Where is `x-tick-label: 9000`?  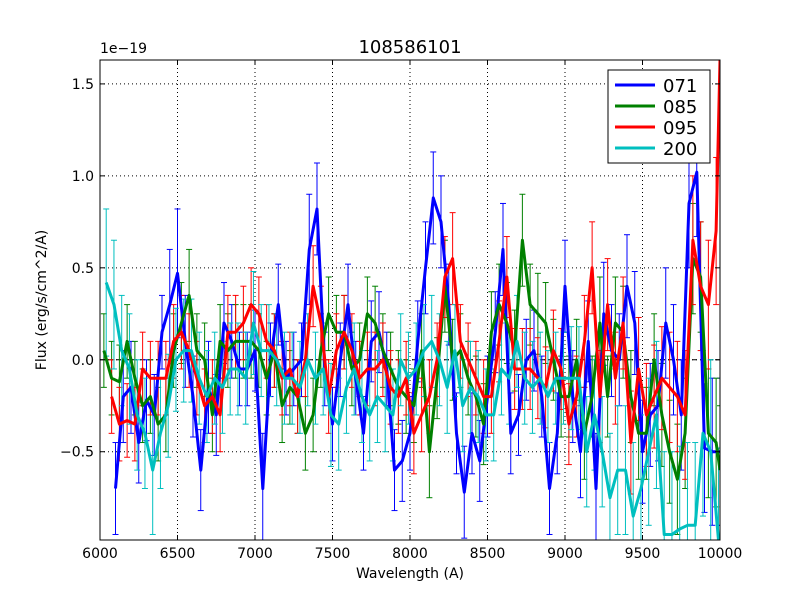
x-tick-label: 9000 is located at coordinates (565, 554).